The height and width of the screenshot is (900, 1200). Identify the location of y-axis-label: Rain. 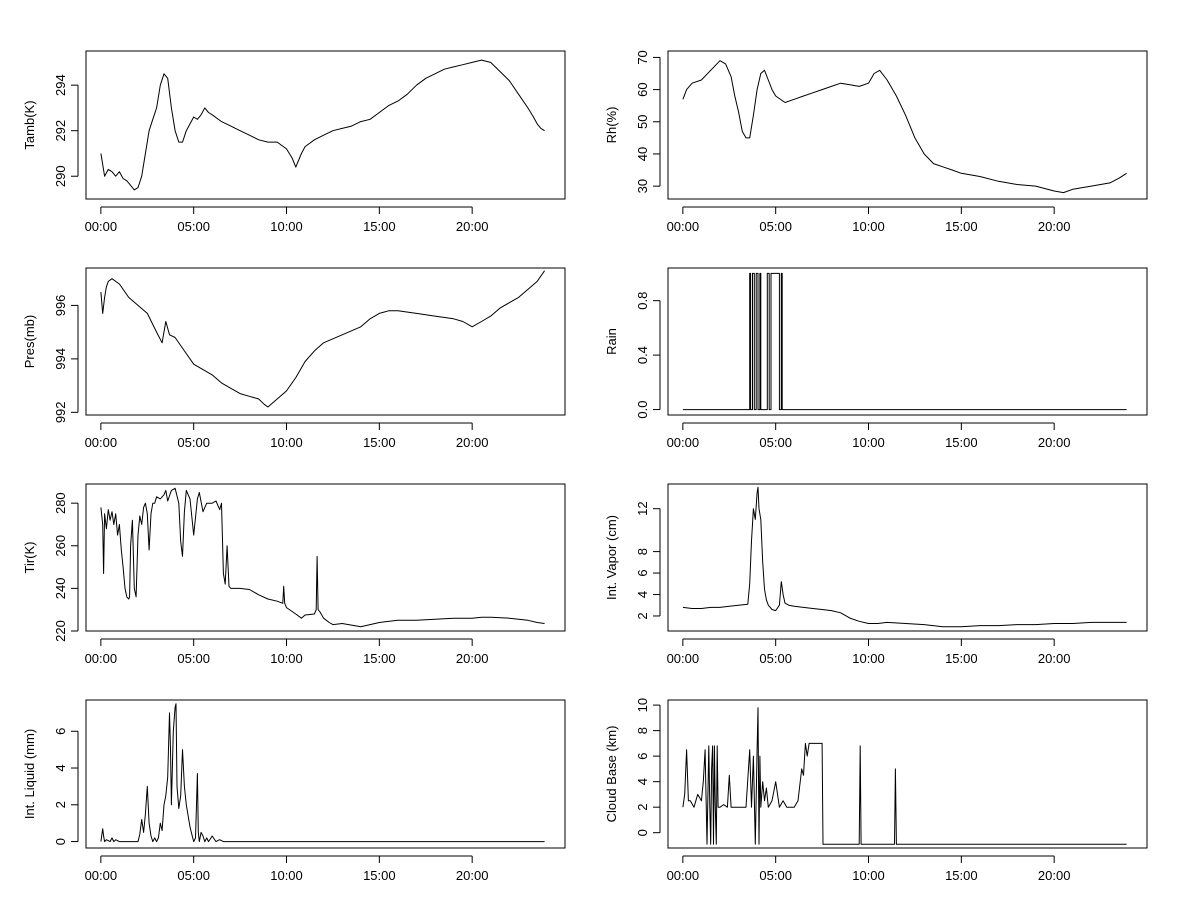
(611, 341).